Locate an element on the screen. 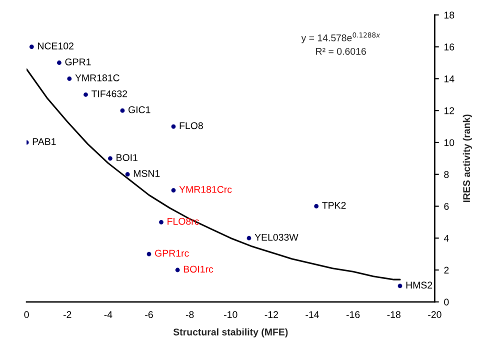 This screenshot has width=483, height=347. data-label: TPK2 is located at coordinates (334, 205).